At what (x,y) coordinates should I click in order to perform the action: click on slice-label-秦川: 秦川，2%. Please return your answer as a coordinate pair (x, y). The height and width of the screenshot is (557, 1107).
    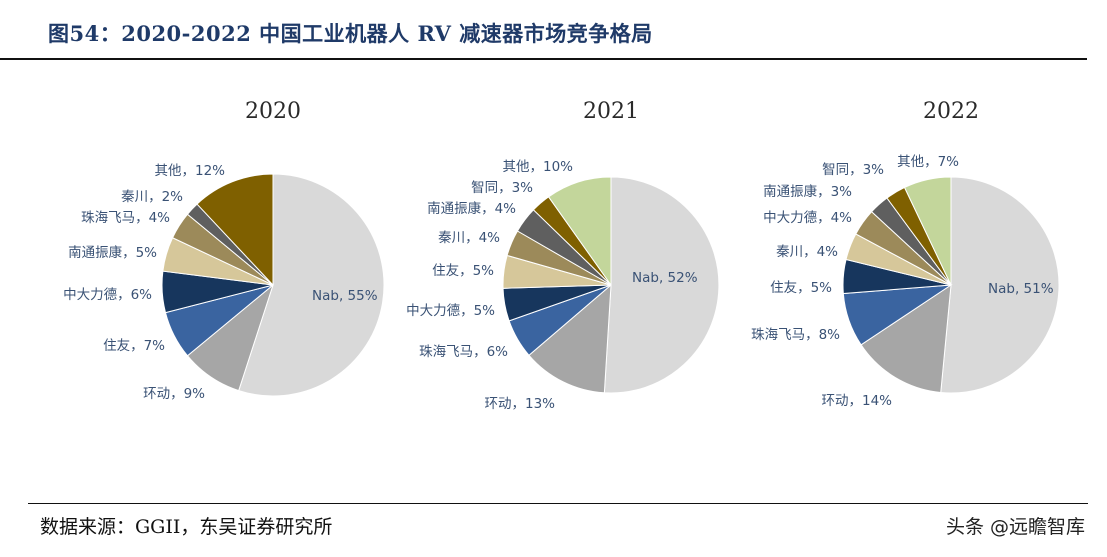
    Looking at the image, I should click on (152, 197).